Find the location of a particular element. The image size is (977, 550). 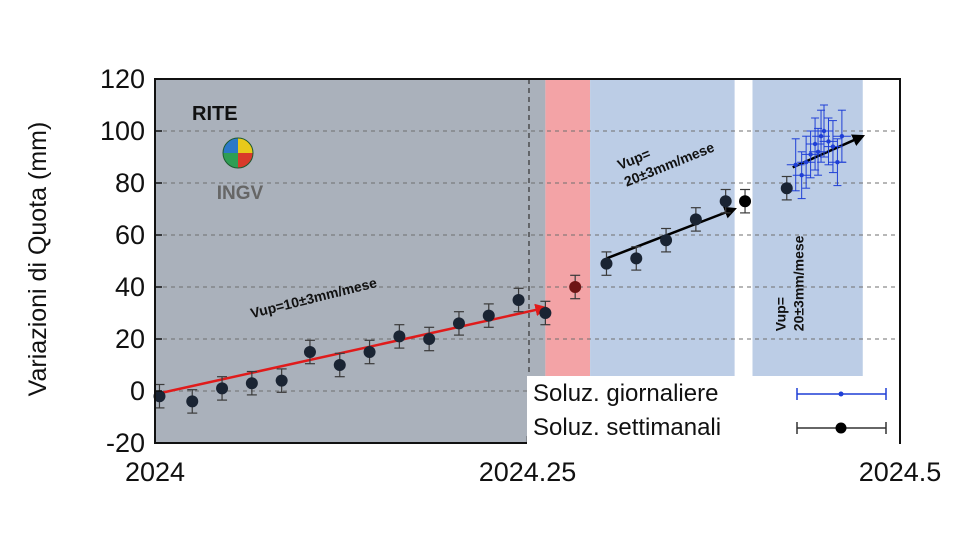

legend: Soluz. giornaliere Soluz. settimanali is located at coordinates (713, 410).